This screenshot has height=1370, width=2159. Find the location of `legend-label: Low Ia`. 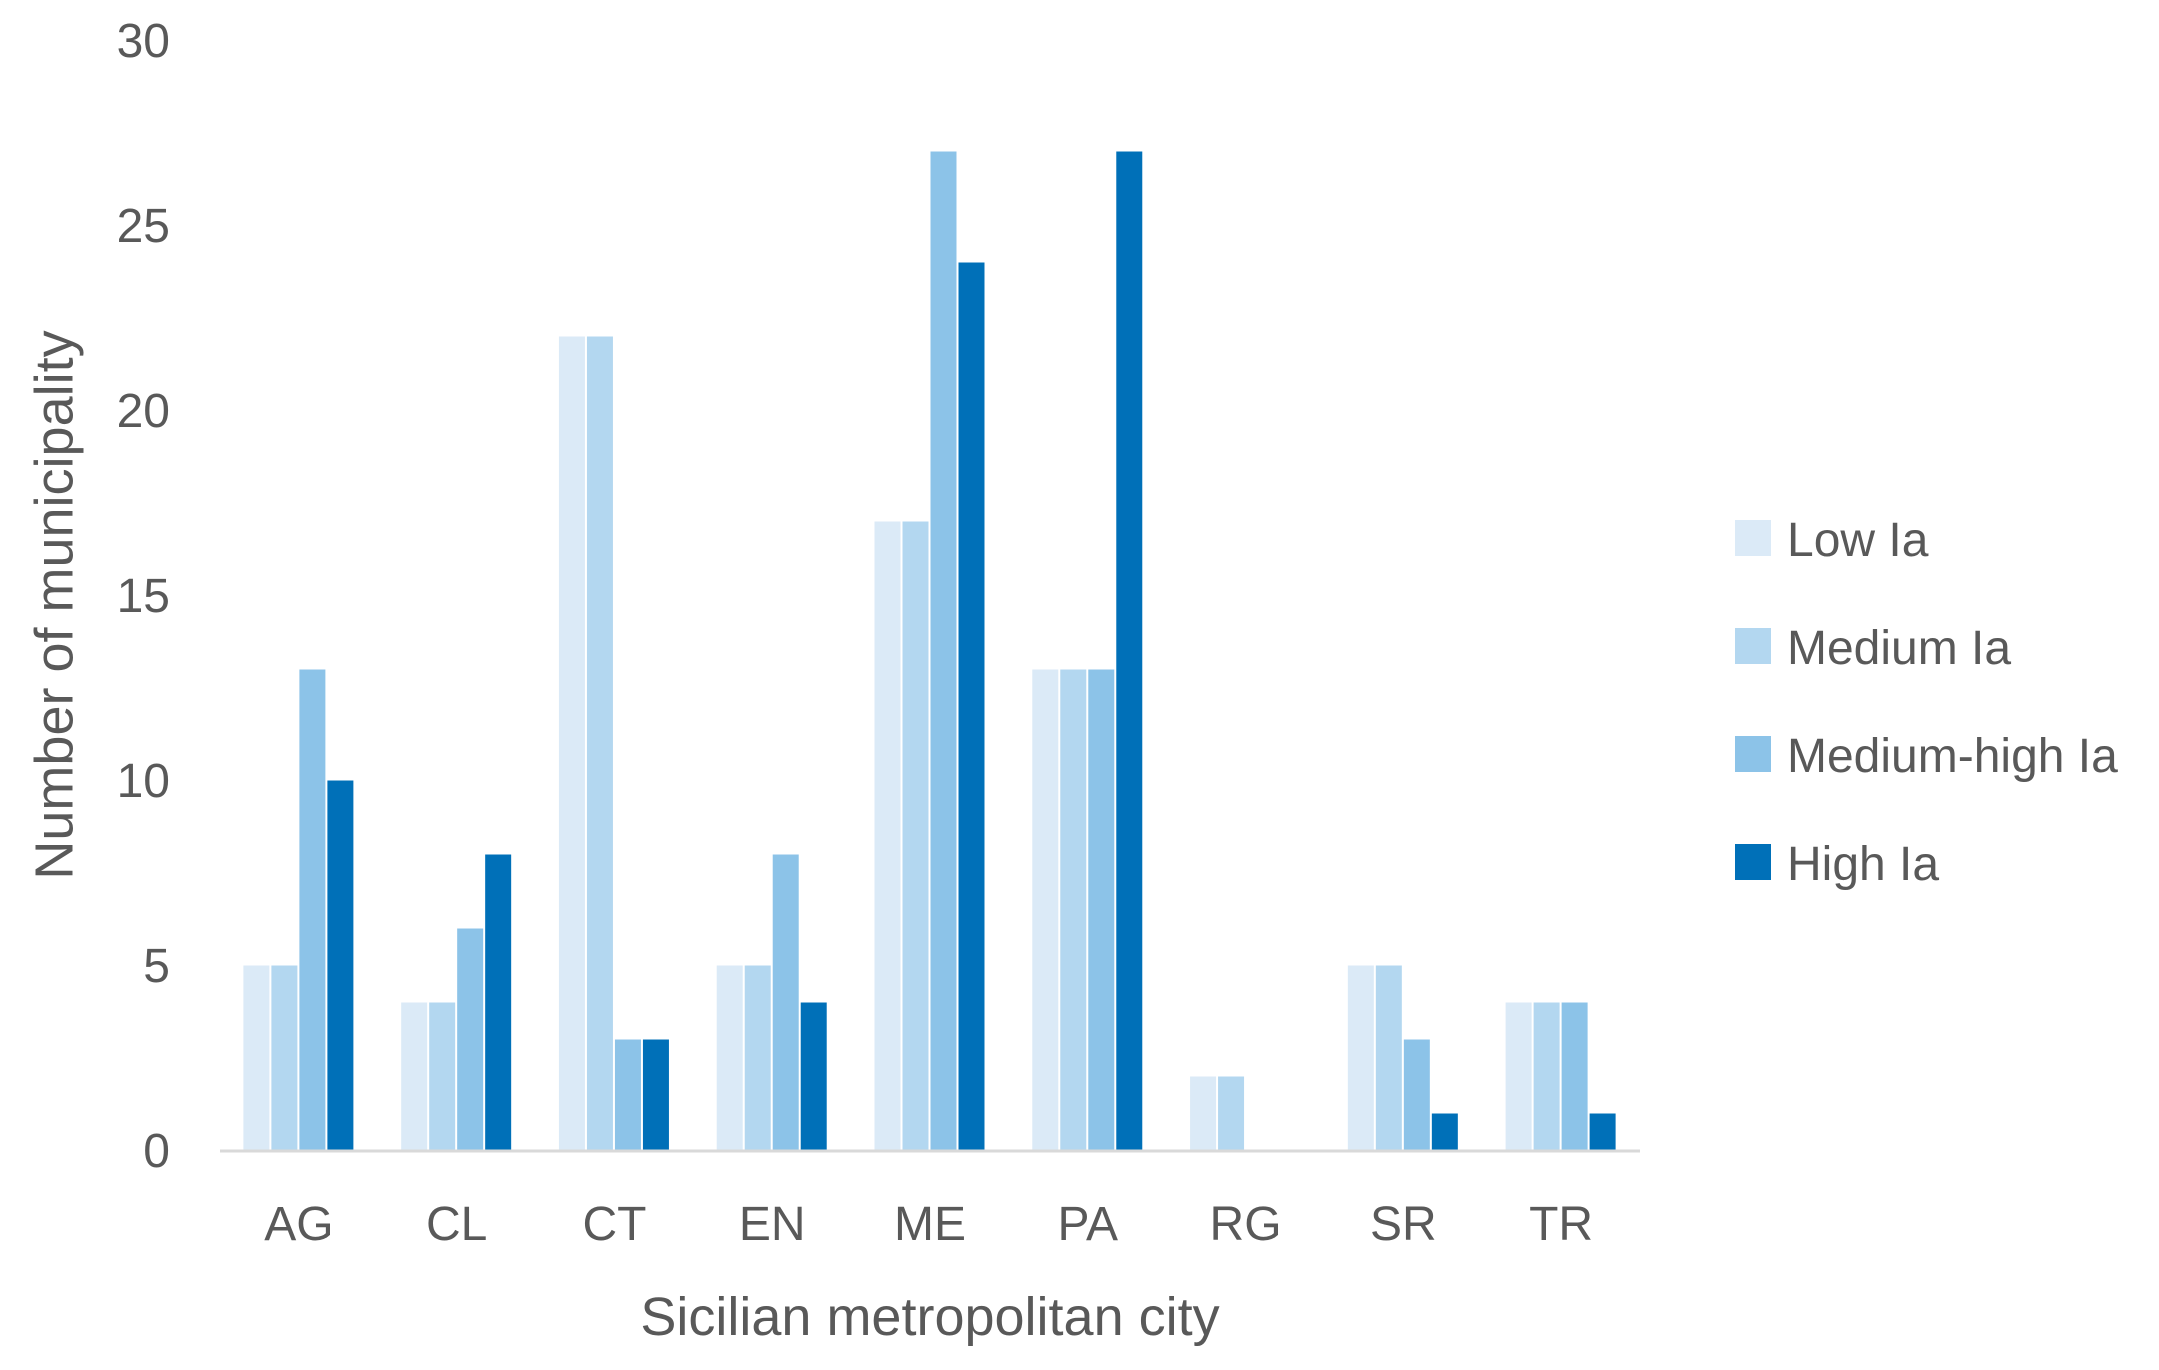

legend-label: Low Ia is located at coordinates (1858, 540).